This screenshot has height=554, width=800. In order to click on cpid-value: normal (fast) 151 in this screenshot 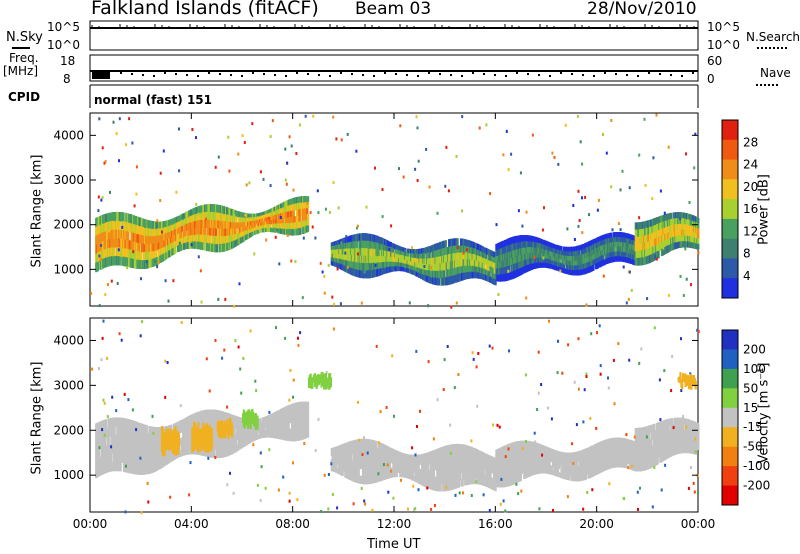, I will do `click(153, 100)`.